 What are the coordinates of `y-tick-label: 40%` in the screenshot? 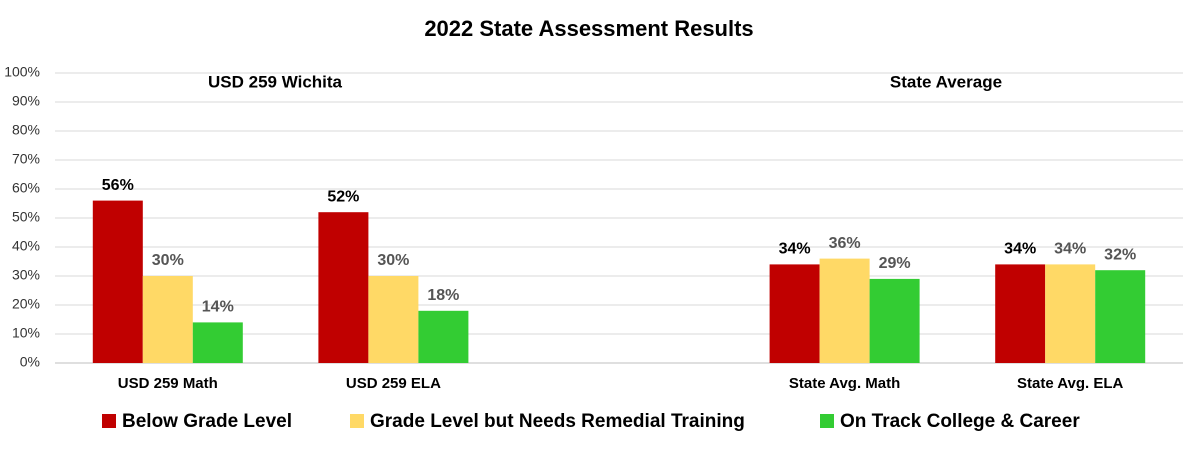 It's located at (26, 246).